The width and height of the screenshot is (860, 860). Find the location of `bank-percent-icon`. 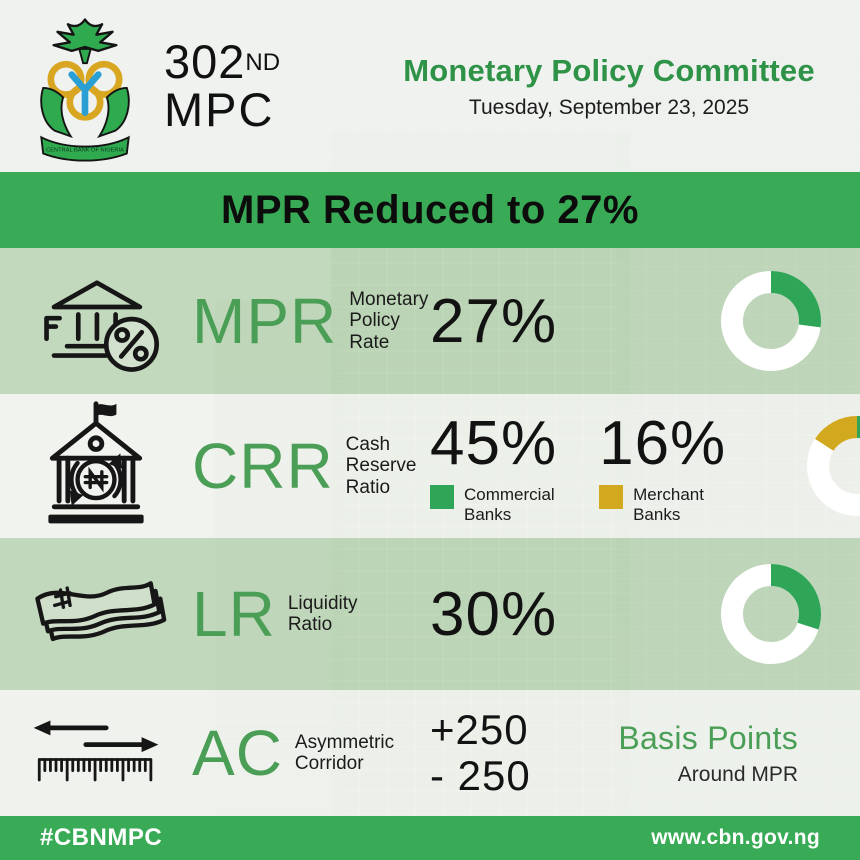

bank-percent-icon is located at coordinates (96, 321).